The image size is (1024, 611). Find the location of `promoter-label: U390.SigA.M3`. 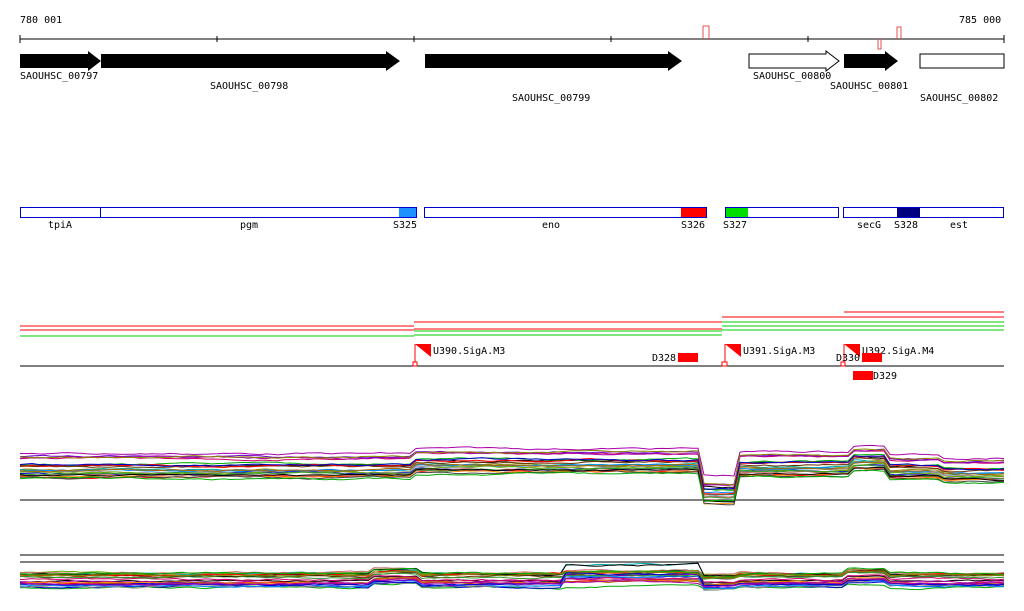

promoter-label: U390.SigA.M3 is located at coordinates (469, 351).